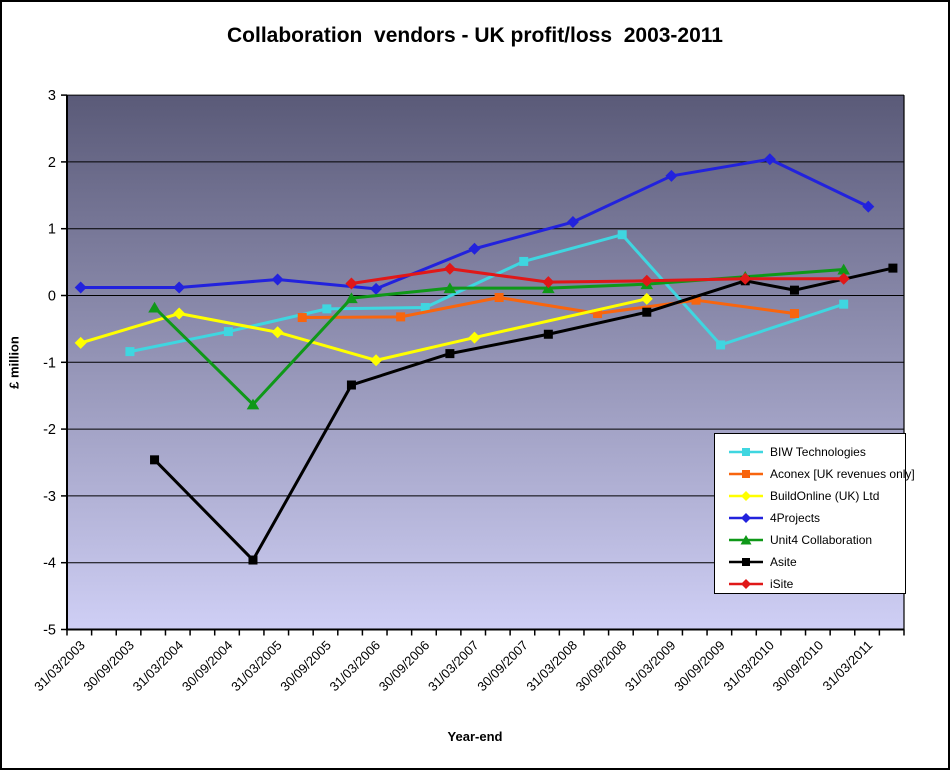 This screenshot has width=950, height=770. I want to click on legend-item-aconex-uk-revenues-only-: Aconex [UK revenues only], so click(821, 474).